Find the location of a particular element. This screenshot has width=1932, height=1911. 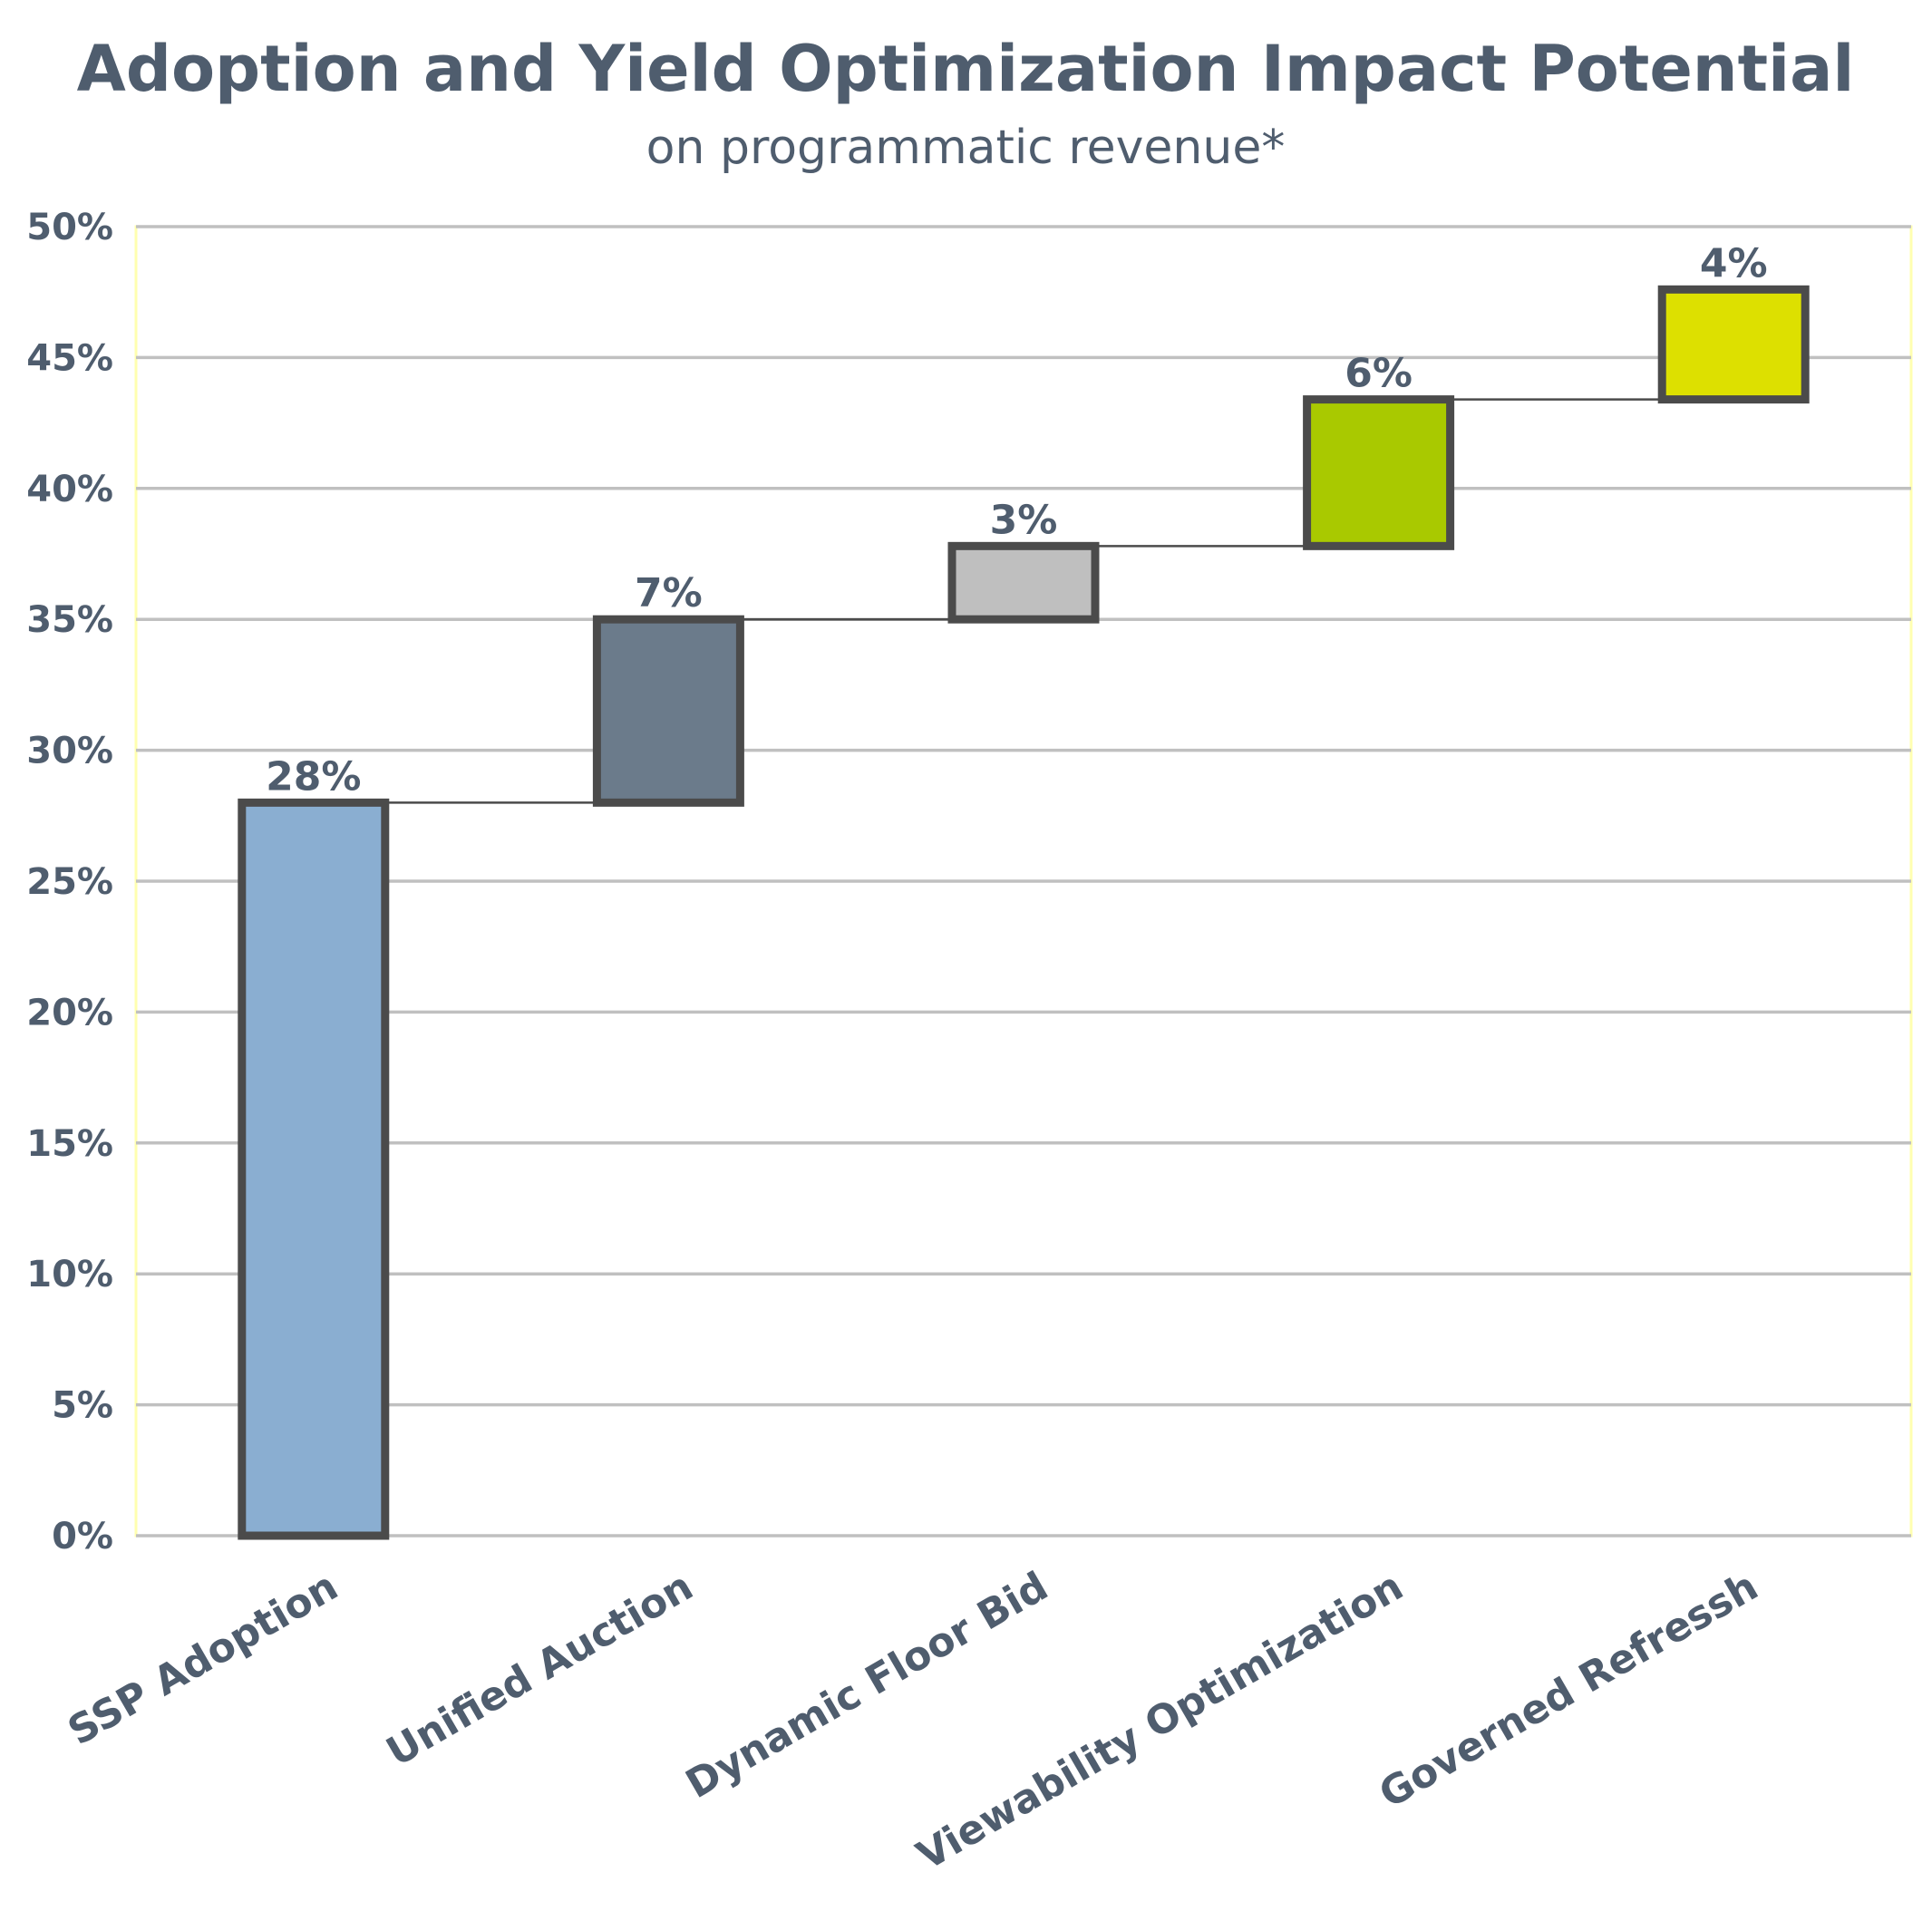

y-tick-label: 25% is located at coordinates (69, 882).